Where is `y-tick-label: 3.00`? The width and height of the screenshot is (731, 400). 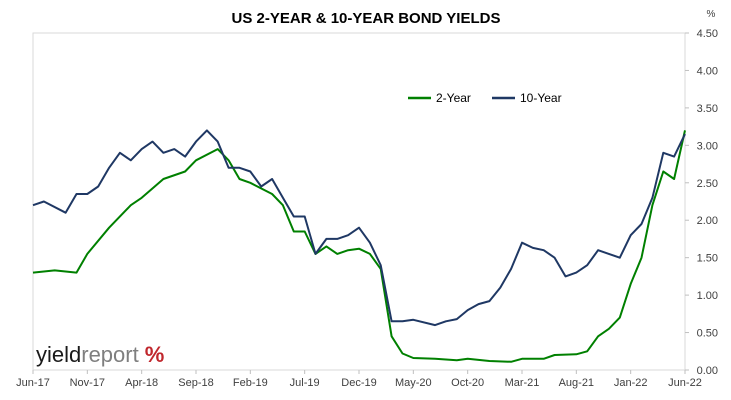
y-tick-label: 3.00 is located at coordinates (707, 146).